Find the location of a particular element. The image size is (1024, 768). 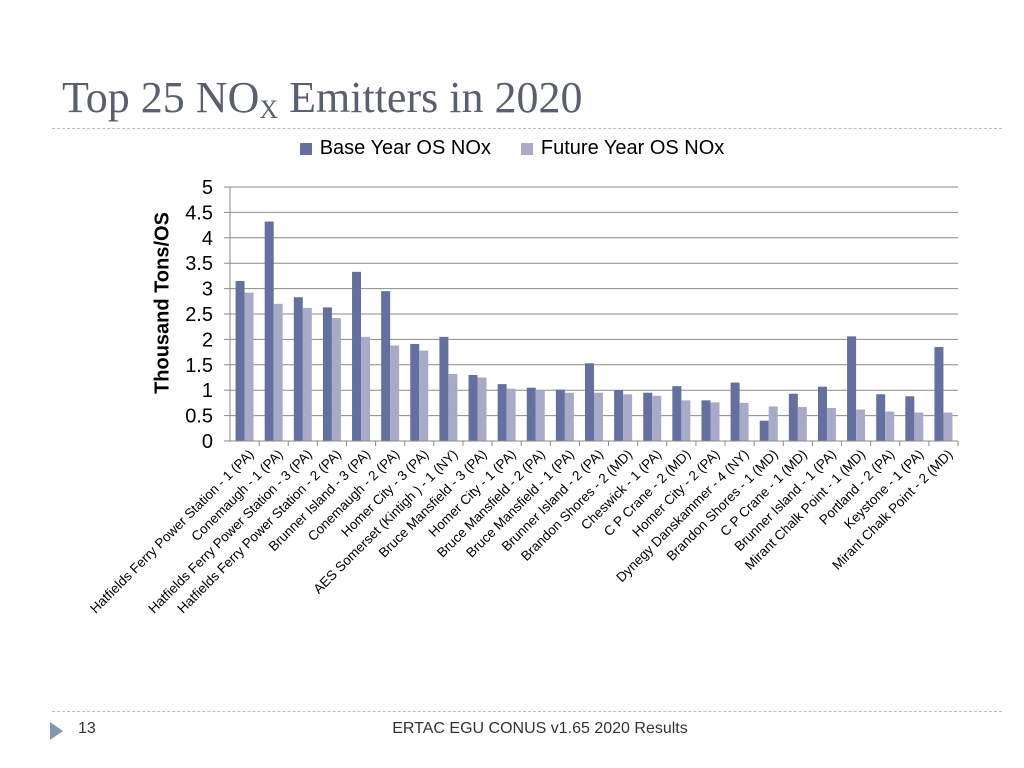

y-tick-label: 2.5 is located at coordinates (199, 315).